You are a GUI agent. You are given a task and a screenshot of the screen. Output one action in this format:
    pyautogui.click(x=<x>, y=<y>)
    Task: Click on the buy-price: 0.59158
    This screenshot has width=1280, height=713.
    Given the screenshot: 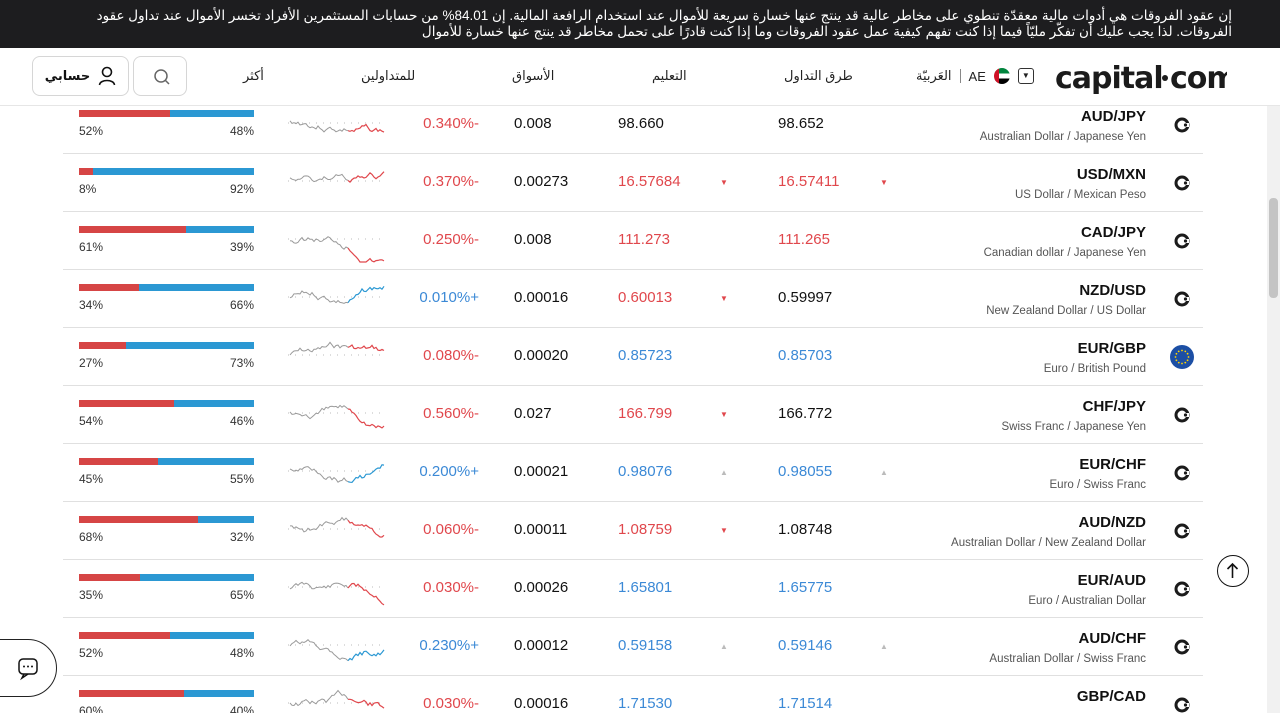 What is the action you would take?
    pyautogui.click(x=645, y=645)
    